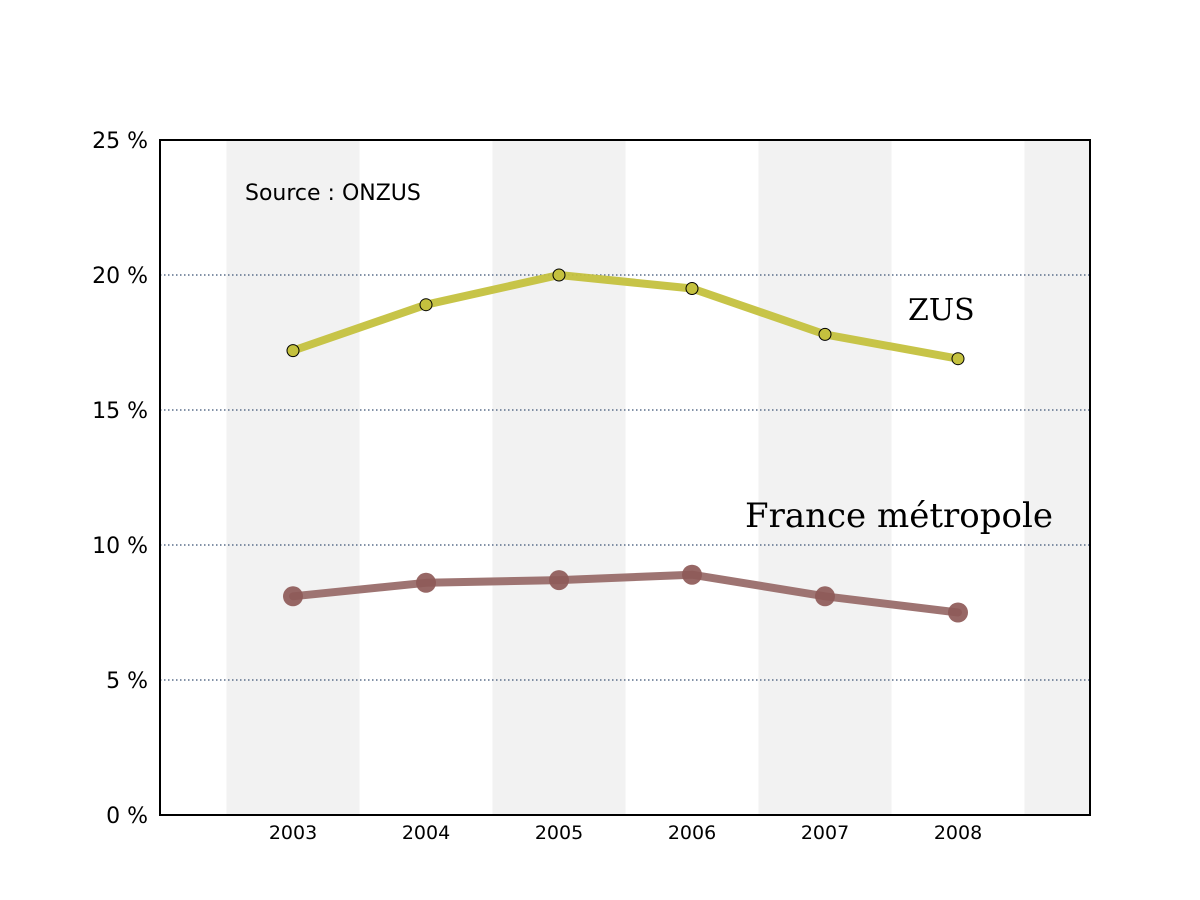 This screenshot has width=1200, height=900. Describe the element at coordinates (426, 833) in the screenshot. I see `x-tick-label: 2004` at that location.